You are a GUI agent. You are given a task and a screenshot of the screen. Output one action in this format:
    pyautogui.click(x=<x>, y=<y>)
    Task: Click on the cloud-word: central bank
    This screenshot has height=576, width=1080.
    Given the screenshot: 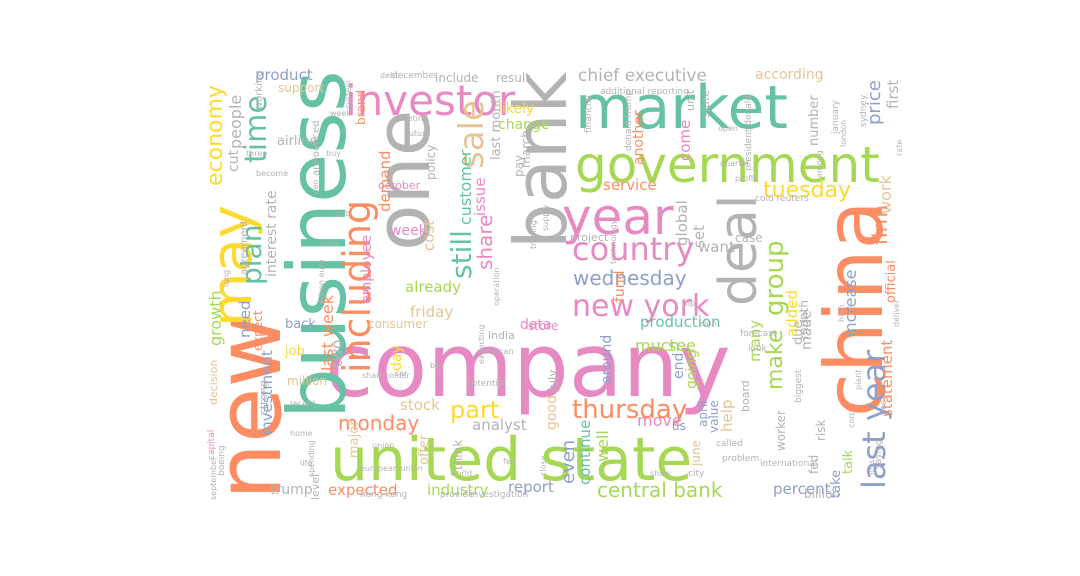 What is the action you would take?
    pyautogui.click(x=660, y=490)
    